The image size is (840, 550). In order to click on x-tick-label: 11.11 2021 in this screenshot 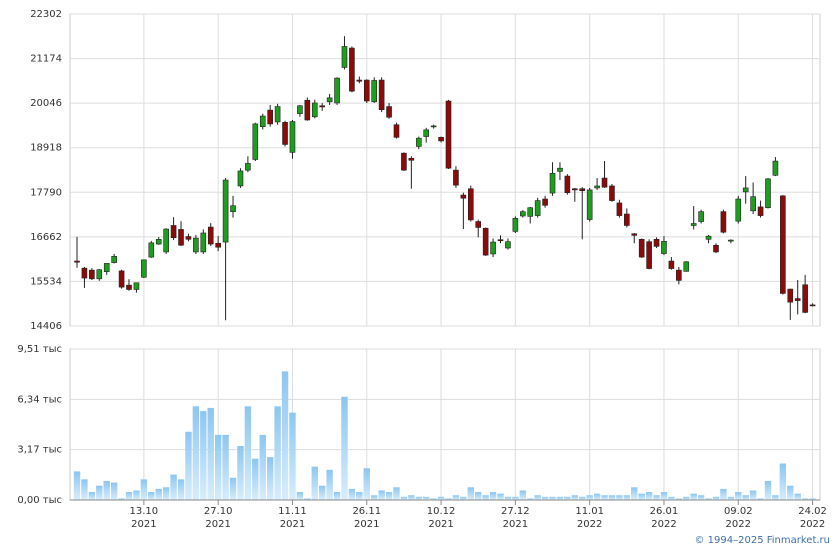, I will do `click(292, 518)`.